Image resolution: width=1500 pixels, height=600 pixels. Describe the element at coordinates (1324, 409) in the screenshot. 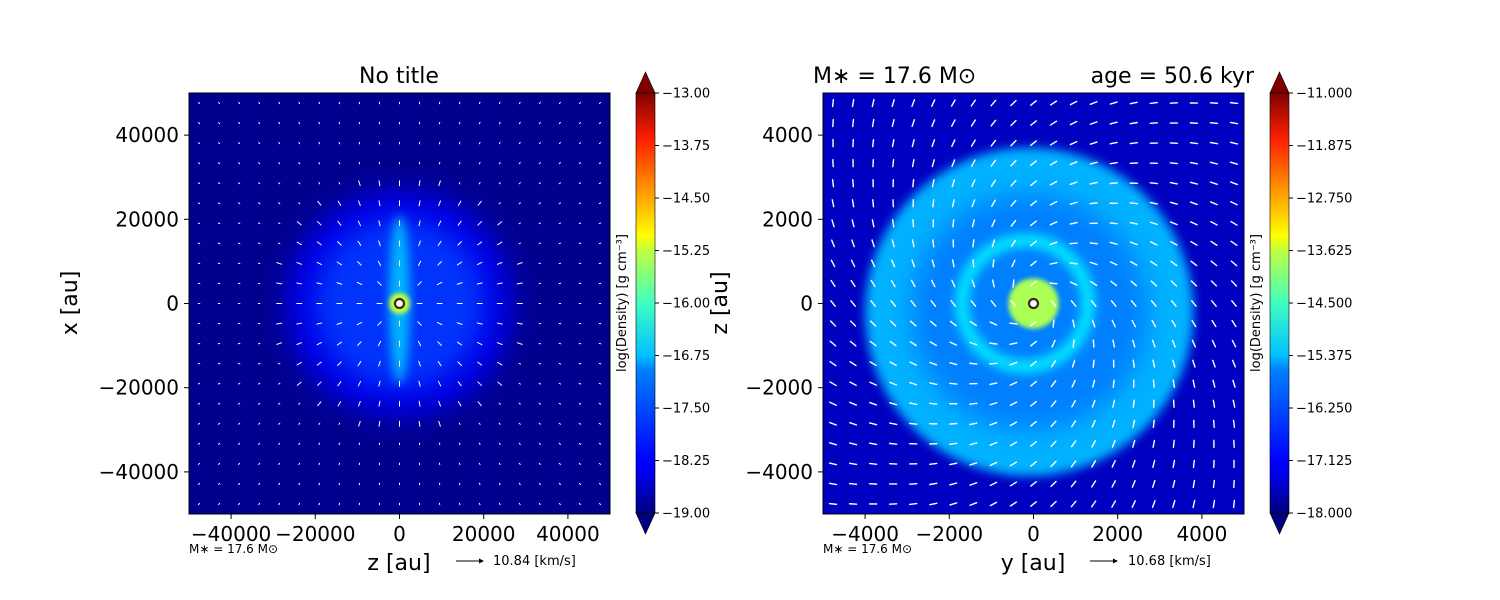

I see `right-colorbar-tick-label: −16.250` at that location.